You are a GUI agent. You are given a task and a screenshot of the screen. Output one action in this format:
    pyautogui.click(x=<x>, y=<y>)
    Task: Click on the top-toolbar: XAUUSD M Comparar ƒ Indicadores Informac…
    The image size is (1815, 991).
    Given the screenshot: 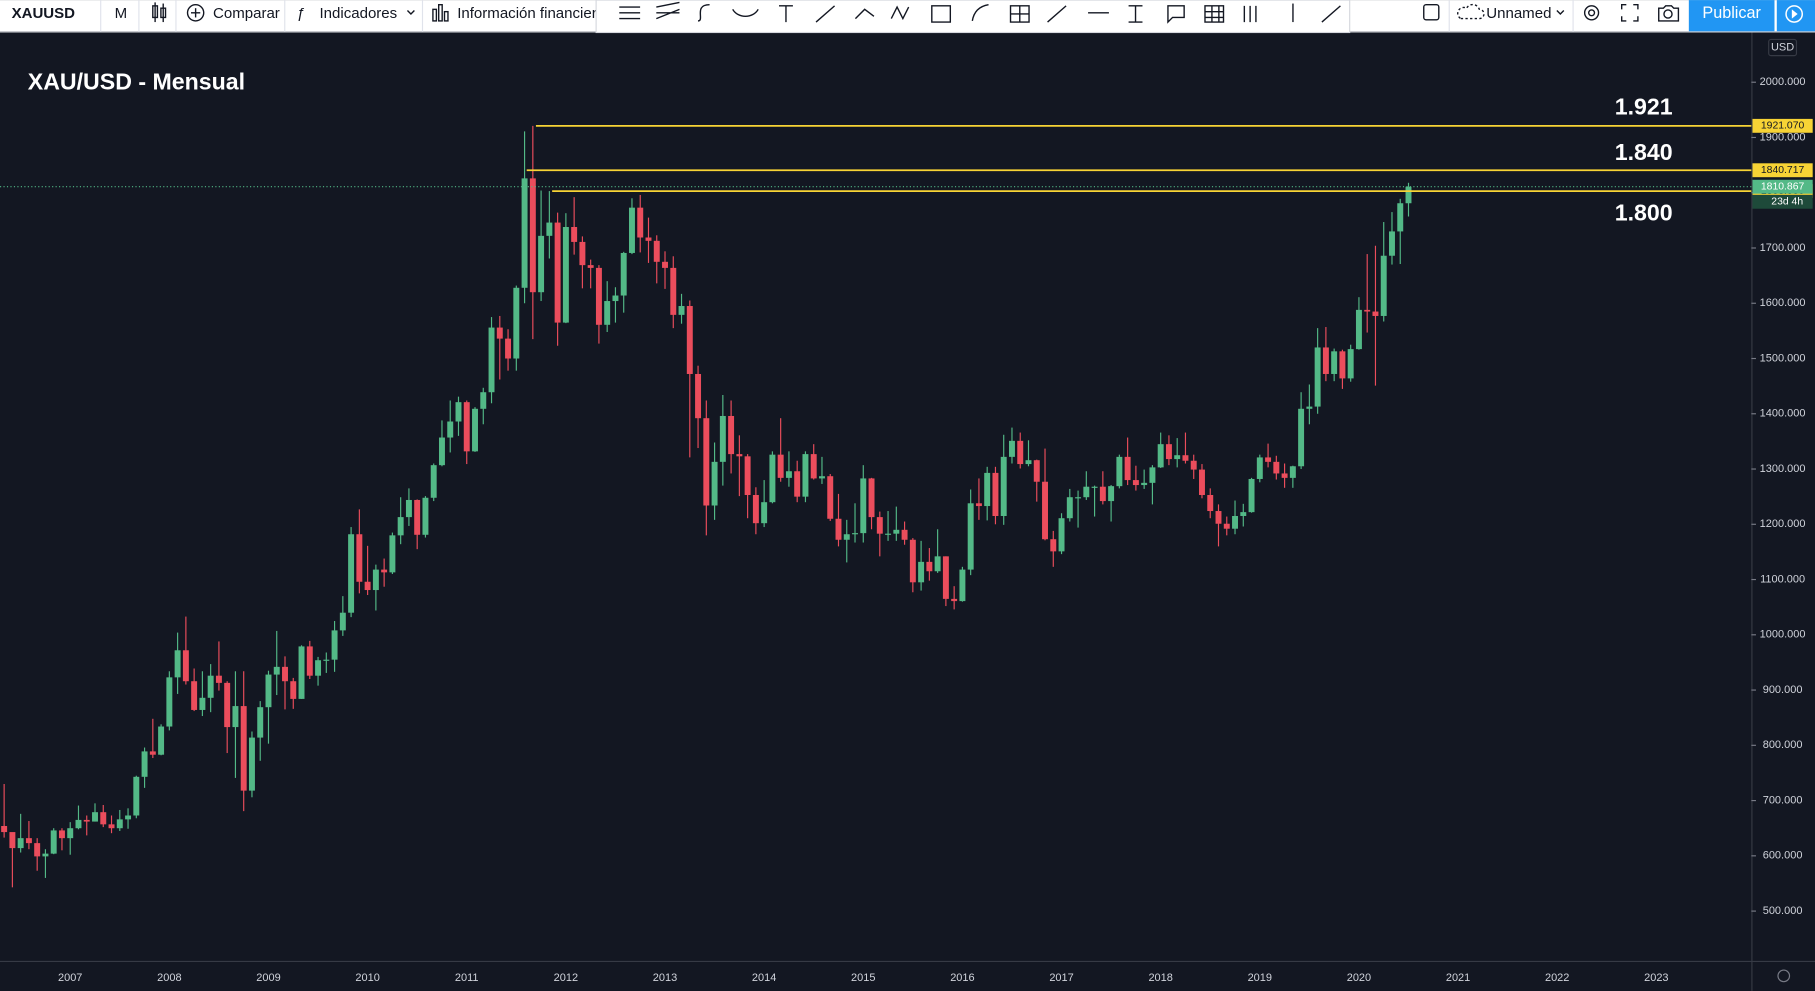 What is the action you would take?
    pyautogui.click(x=907, y=17)
    